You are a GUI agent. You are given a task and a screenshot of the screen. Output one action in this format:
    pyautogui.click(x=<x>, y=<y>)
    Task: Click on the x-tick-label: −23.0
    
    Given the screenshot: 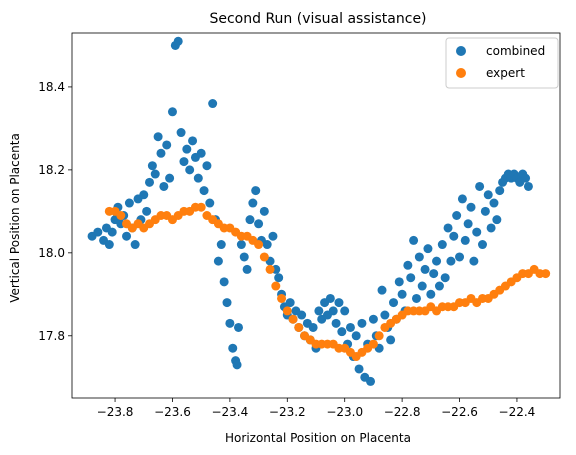 What is the action you would take?
    pyautogui.click(x=344, y=412)
    